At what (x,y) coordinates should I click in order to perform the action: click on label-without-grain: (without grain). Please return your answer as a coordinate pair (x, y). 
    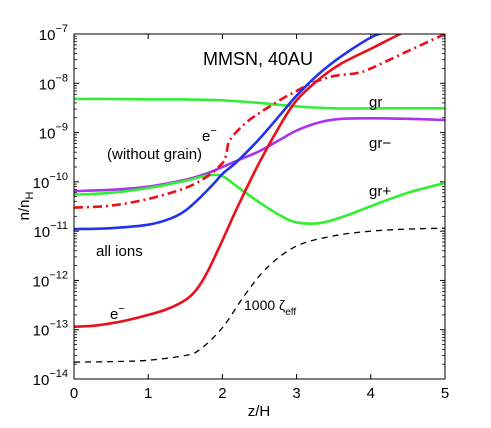
    Looking at the image, I should click on (154, 154).